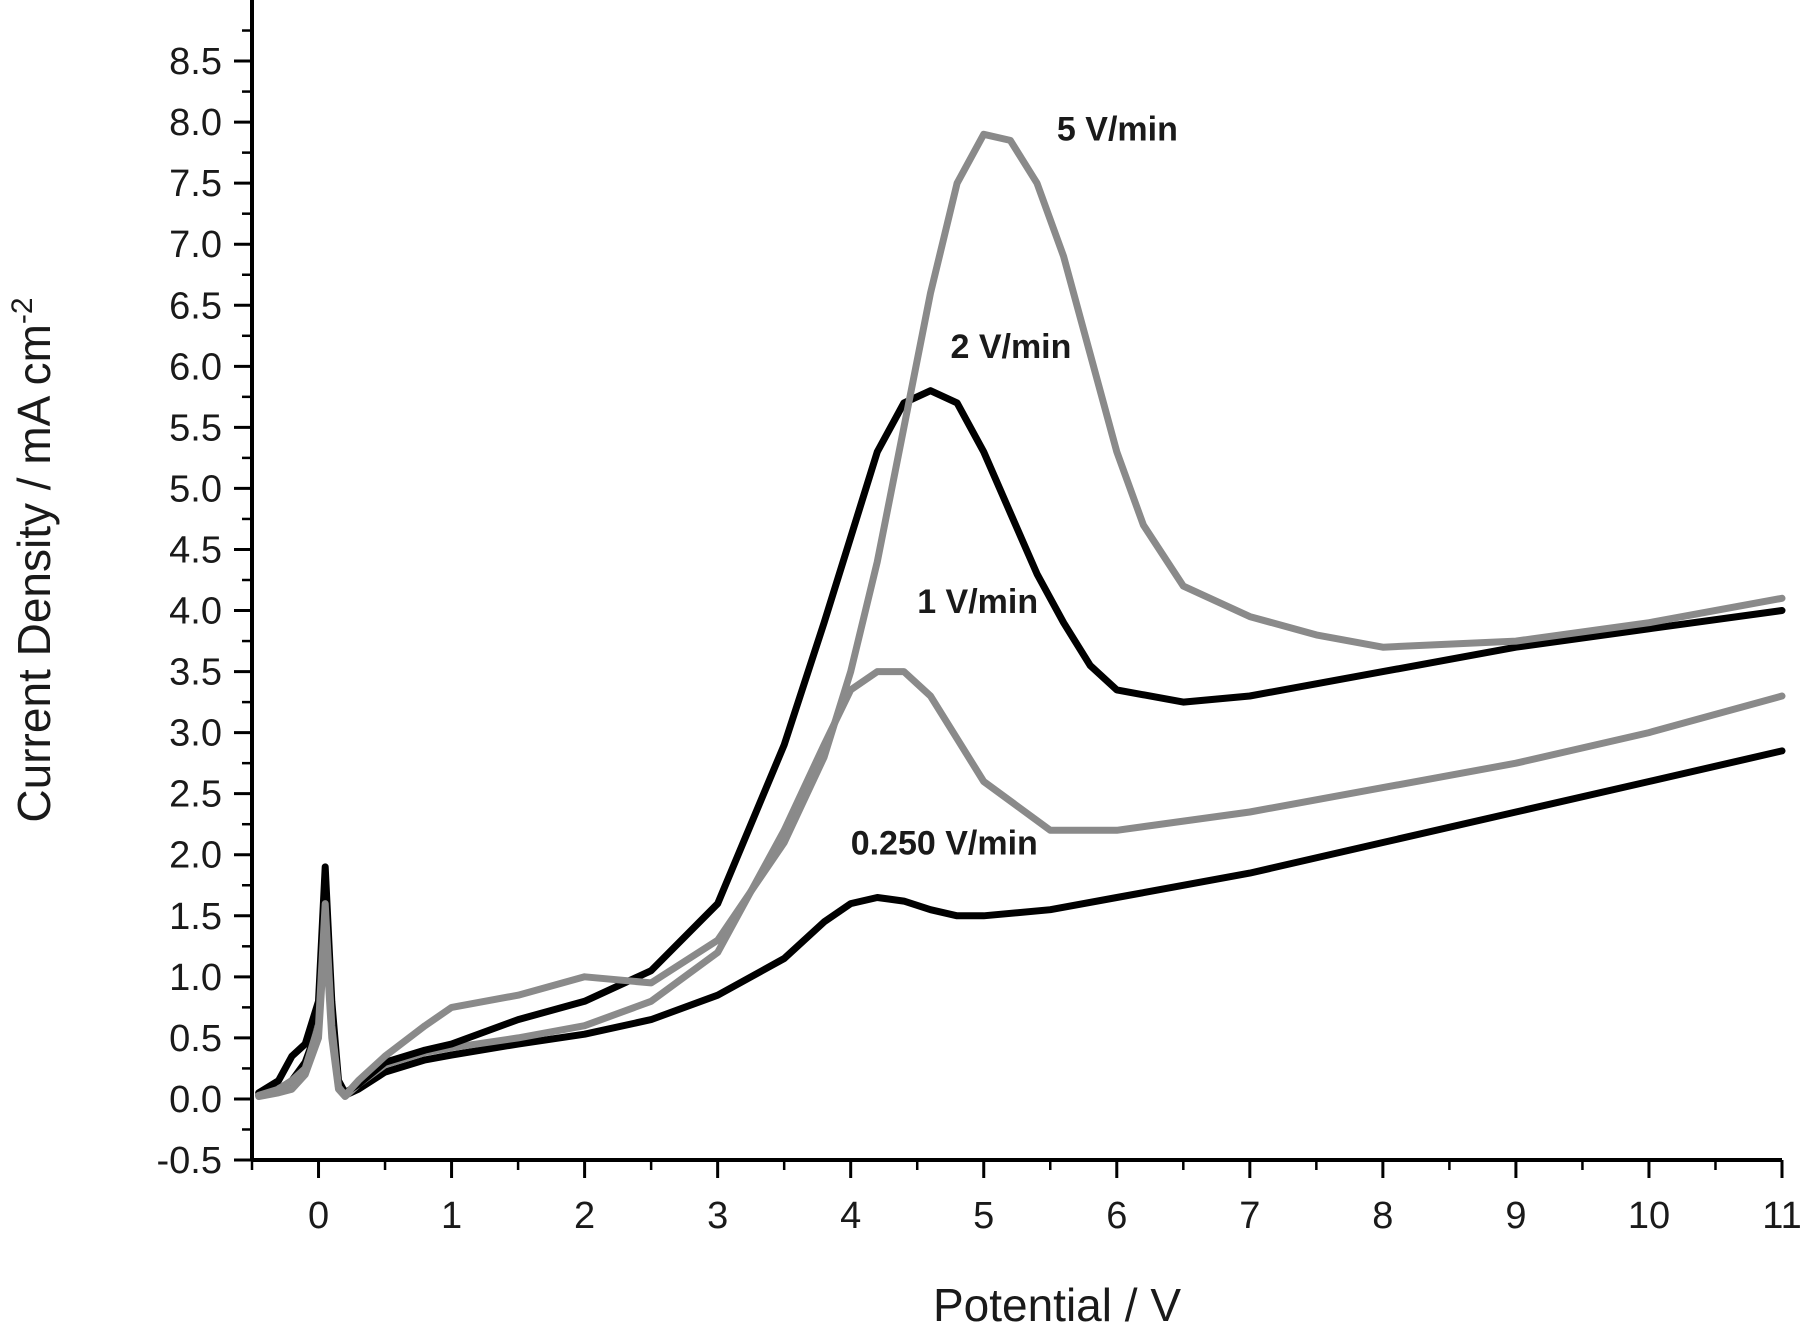 This screenshot has height=1327, width=1800. I want to click on y-tick-label: 7.5, so click(195, 184).